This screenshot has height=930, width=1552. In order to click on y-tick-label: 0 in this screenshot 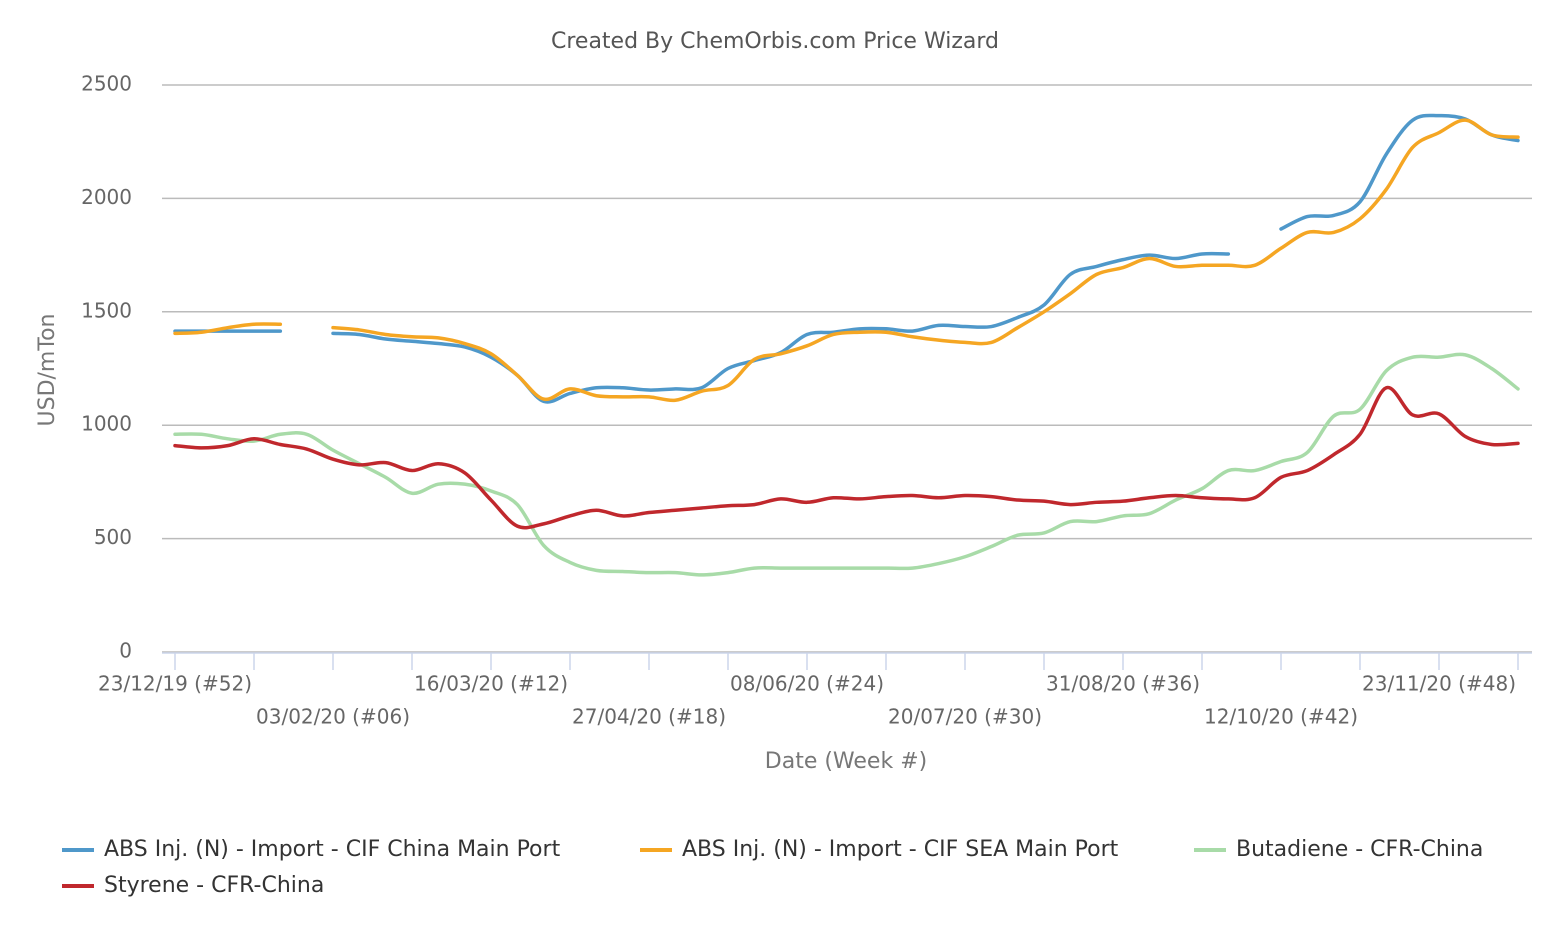, I will do `click(125, 651)`.